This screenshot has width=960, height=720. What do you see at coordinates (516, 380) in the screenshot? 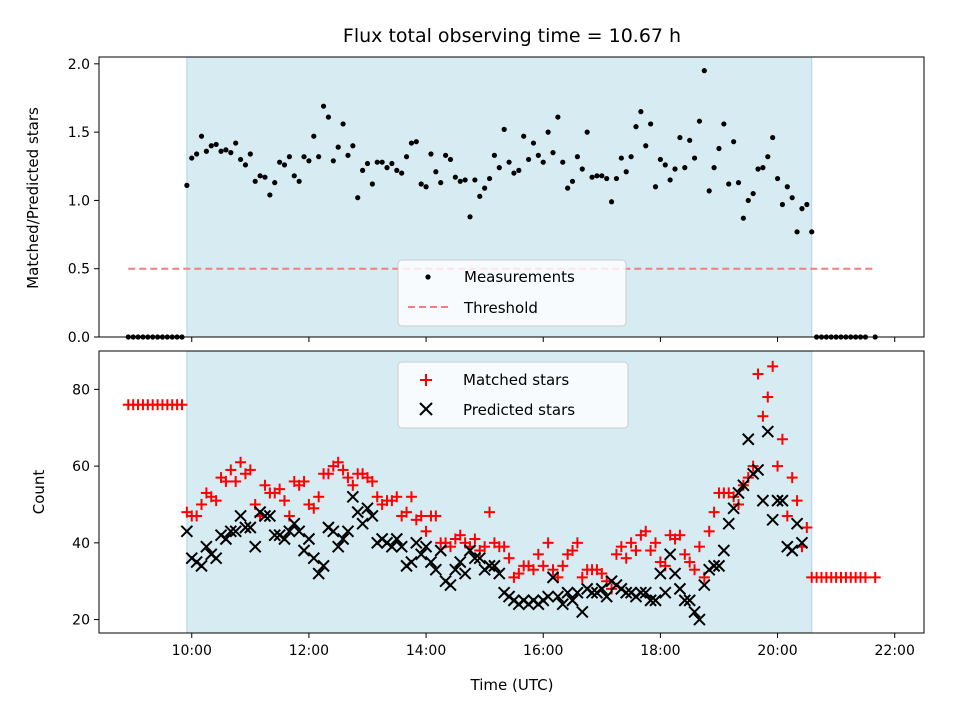
I see `legend-matched-label: Matched stars` at bounding box center [516, 380].